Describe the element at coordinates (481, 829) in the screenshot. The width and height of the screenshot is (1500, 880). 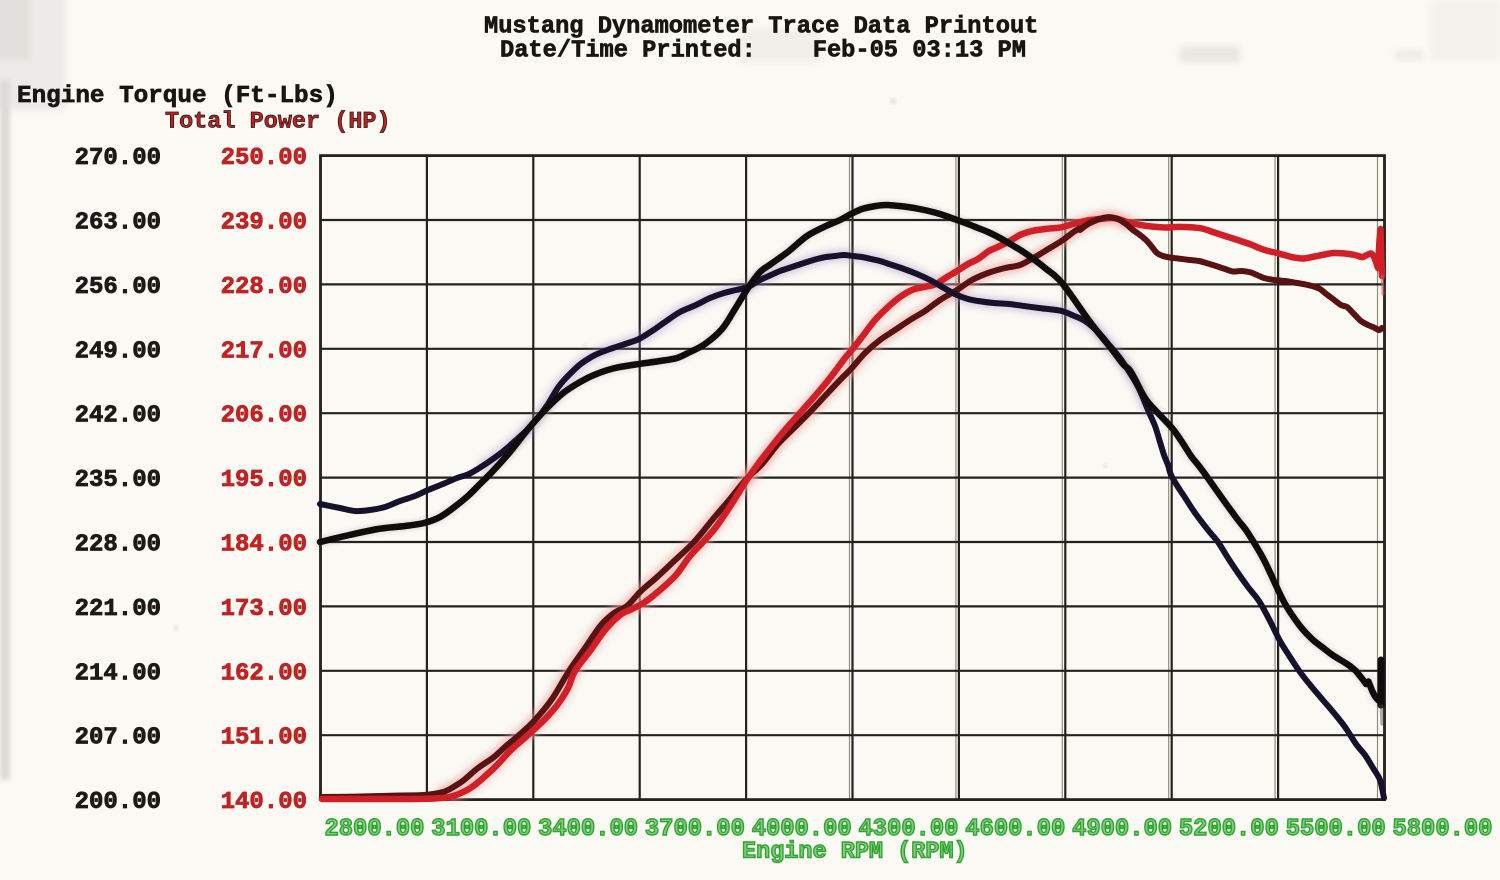
I see `svg-text: 3100.00` at that location.